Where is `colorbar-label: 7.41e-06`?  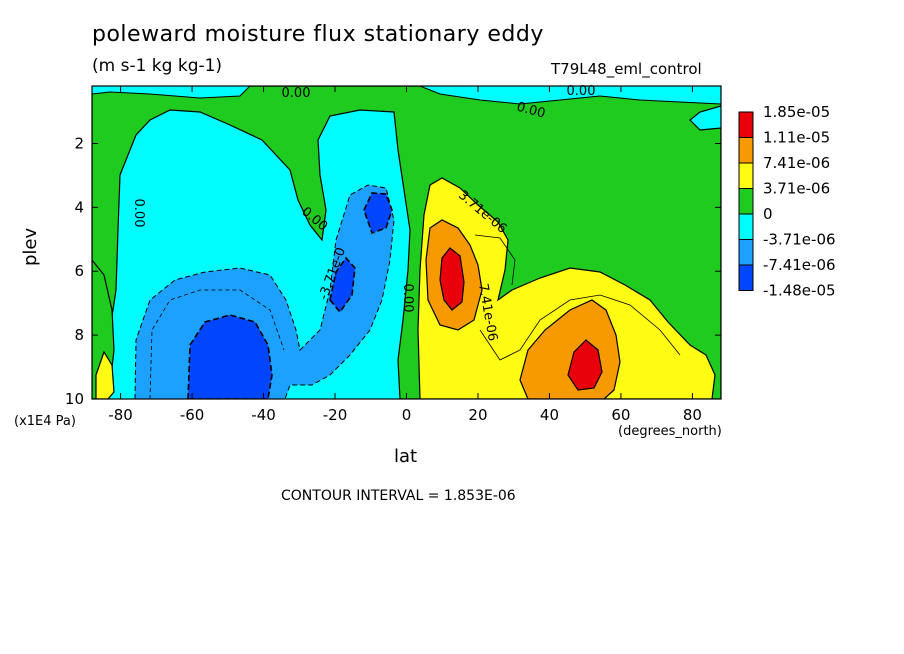 colorbar-label: 7.41e-06 is located at coordinates (796, 163).